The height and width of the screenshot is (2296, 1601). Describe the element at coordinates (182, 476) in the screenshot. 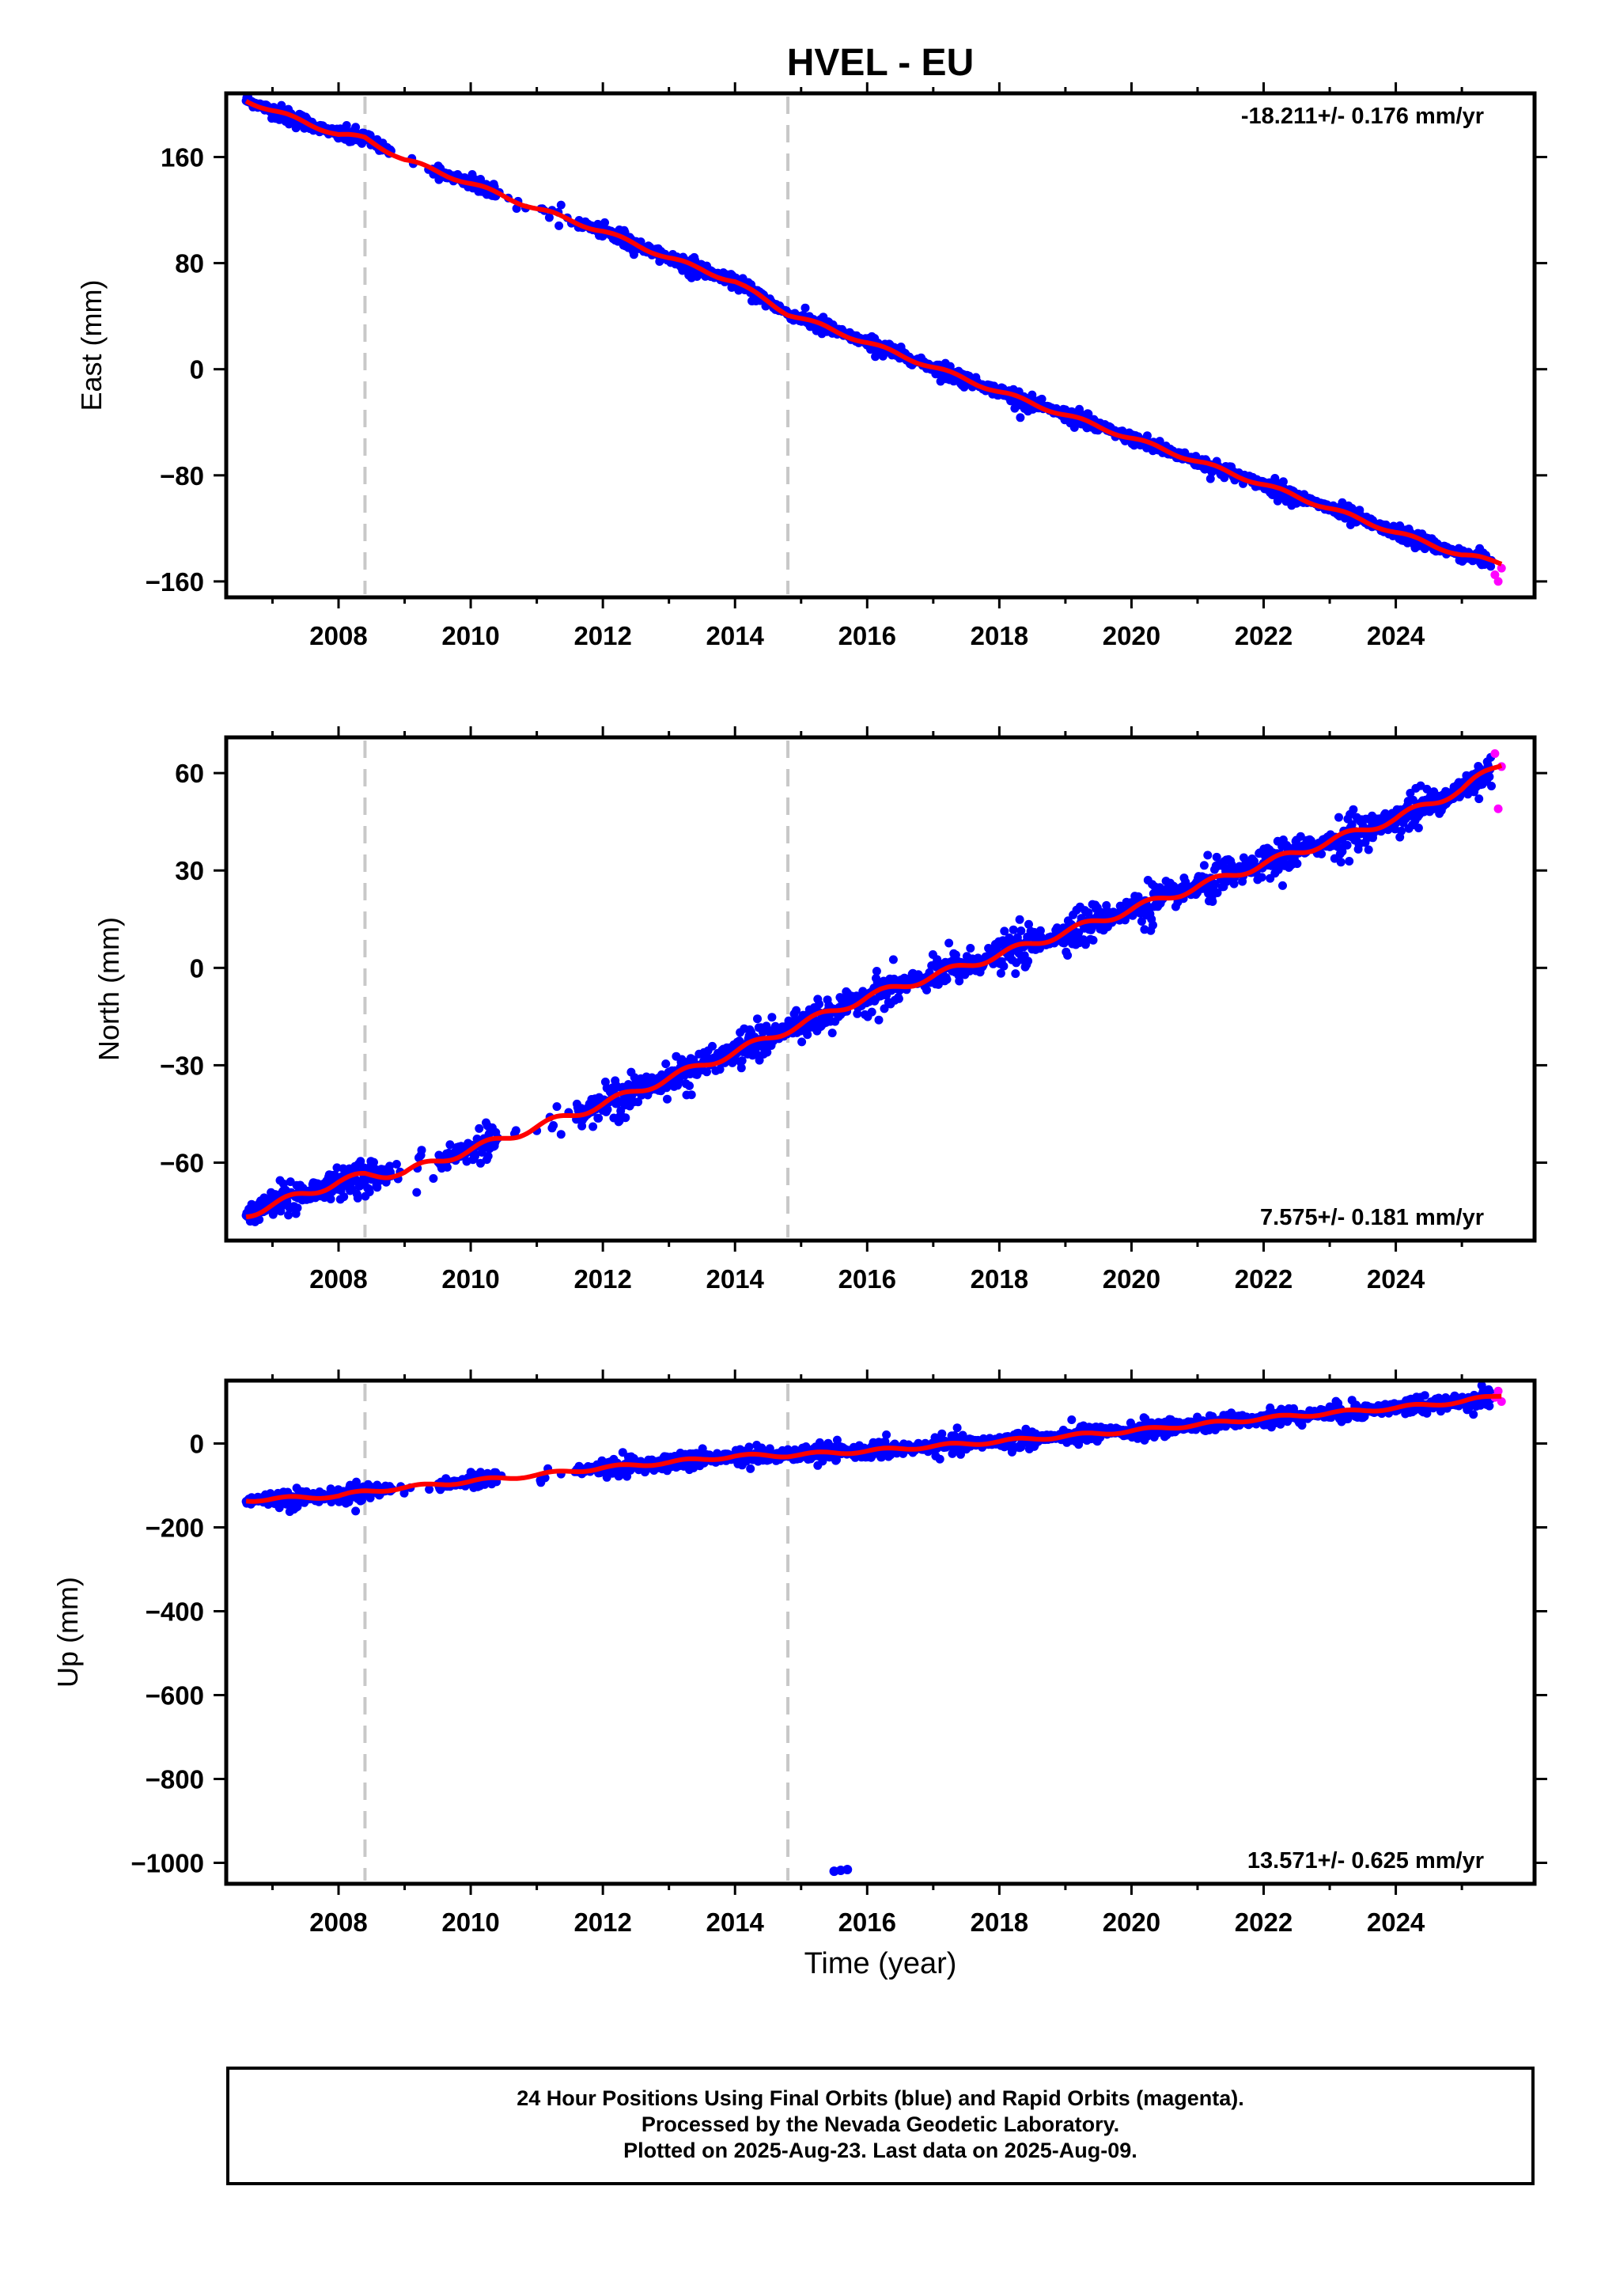

I see `y-tick-label: −80` at that location.